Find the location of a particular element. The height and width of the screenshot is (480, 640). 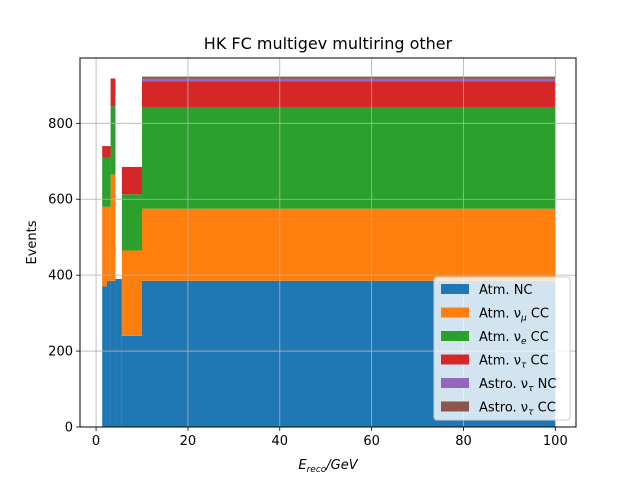

x-tick-label-5: 100 is located at coordinates (555, 441).